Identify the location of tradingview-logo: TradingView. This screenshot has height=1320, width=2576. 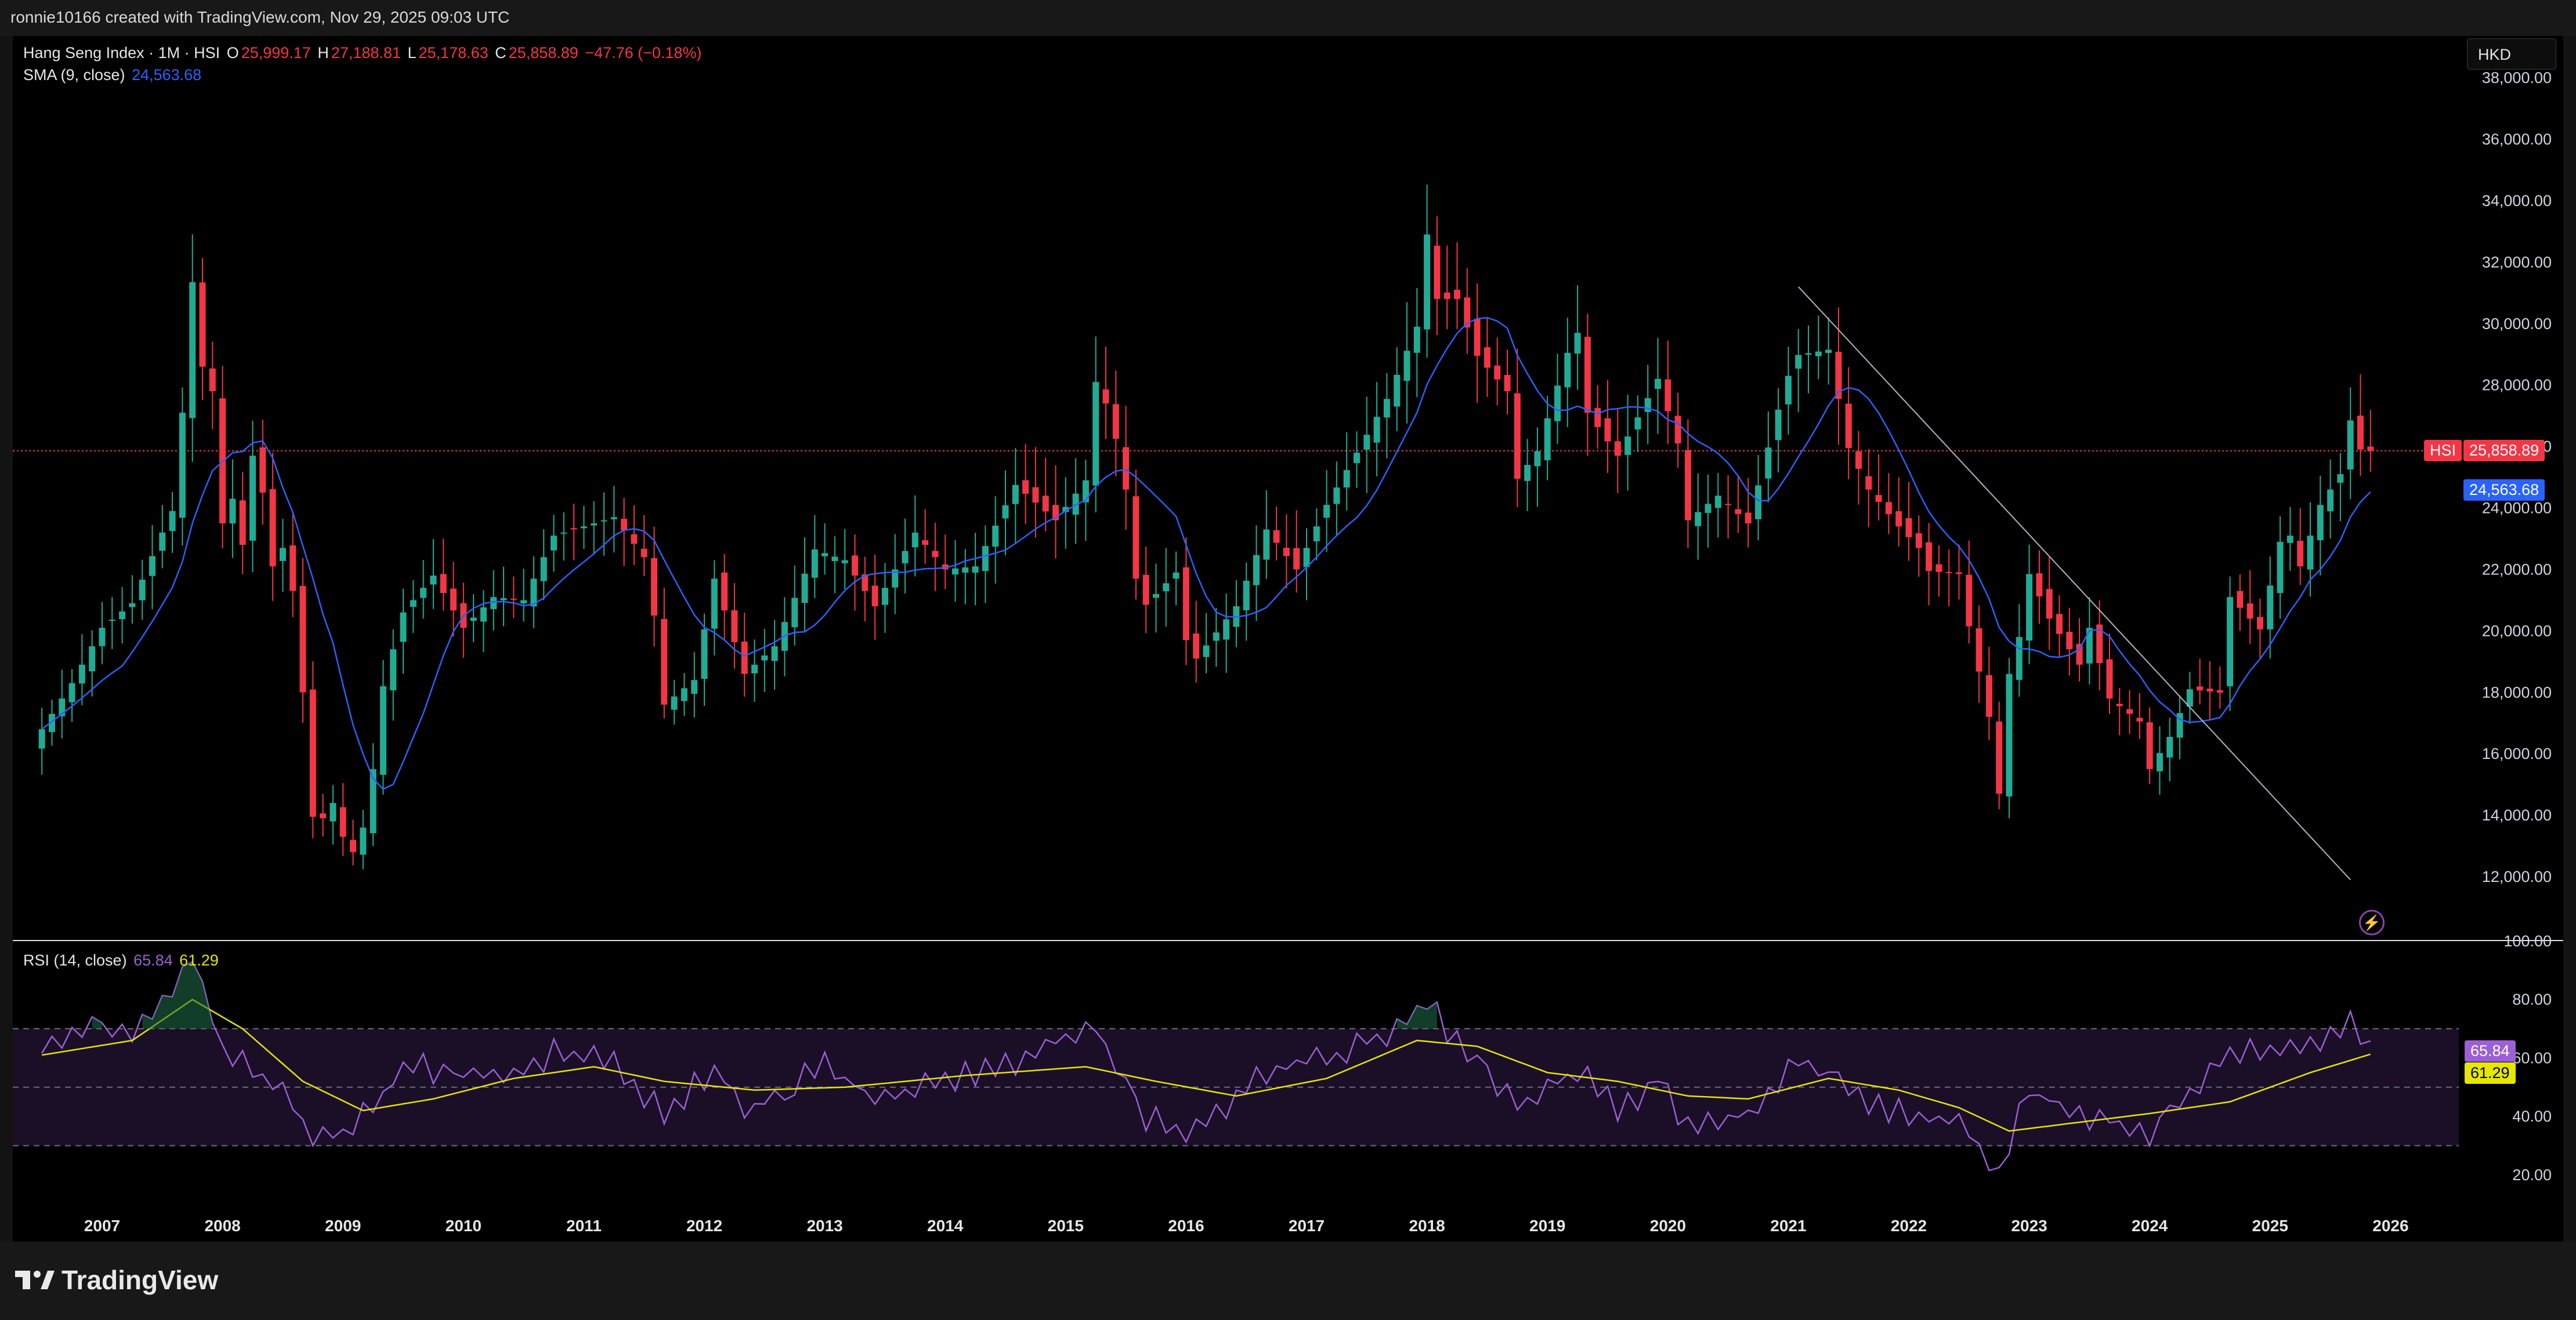
(116, 1280).